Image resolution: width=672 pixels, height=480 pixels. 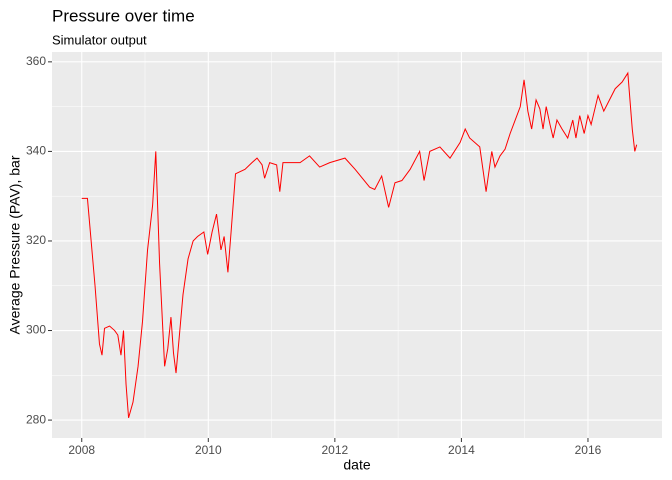 What do you see at coordinates (356, 465) in the screenshot?
I see `x-axis-label: date` at bounding box center [356, 465].